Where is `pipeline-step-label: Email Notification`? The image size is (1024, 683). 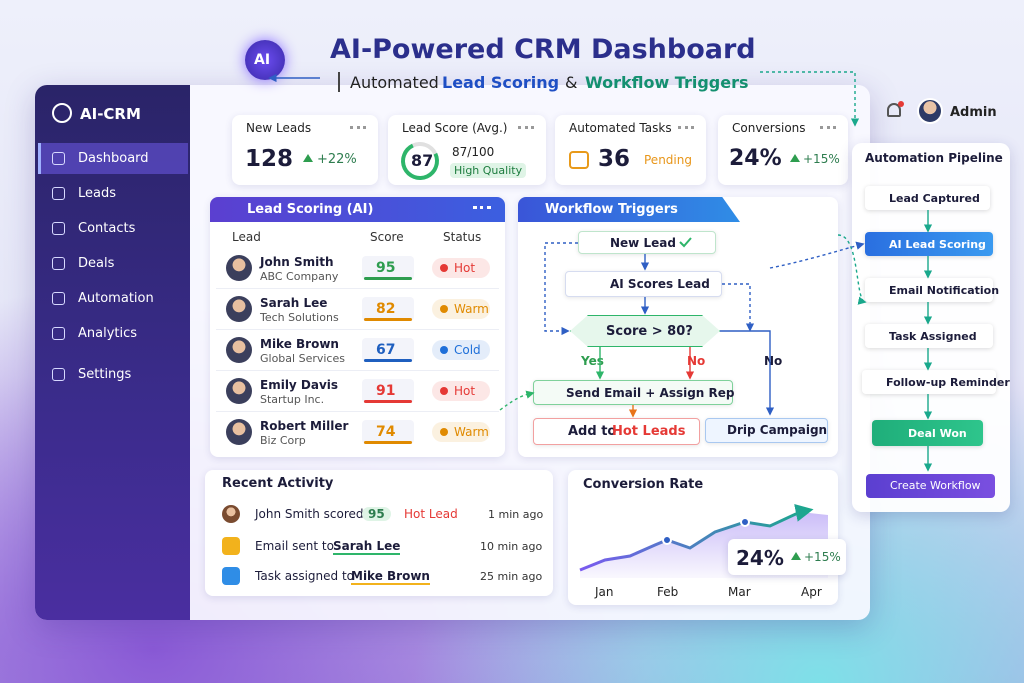 pipeline-step-label: Email Notification is located at coordinates (944, 290).